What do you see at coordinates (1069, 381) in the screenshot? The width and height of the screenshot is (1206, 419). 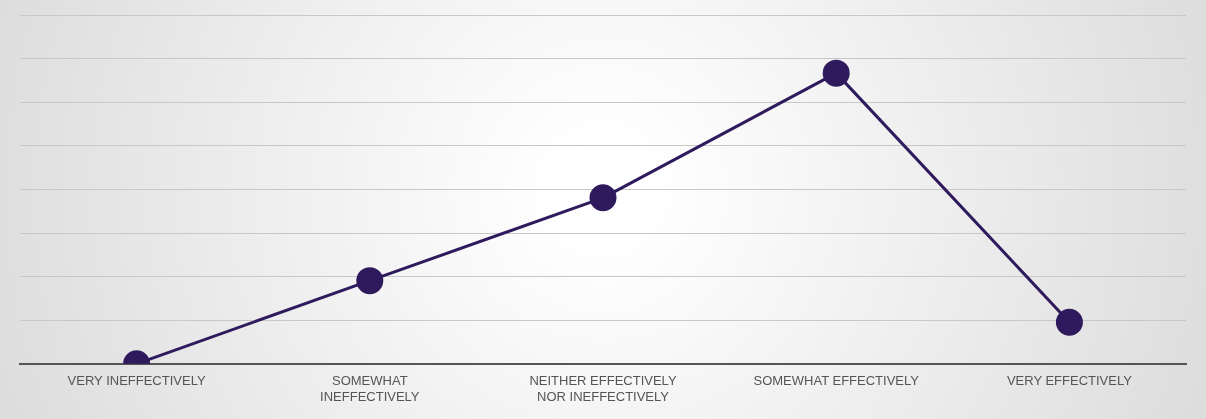 I see `x-tick-label: VERY EFFECTIVELY` at bounding box center [1069, 381].